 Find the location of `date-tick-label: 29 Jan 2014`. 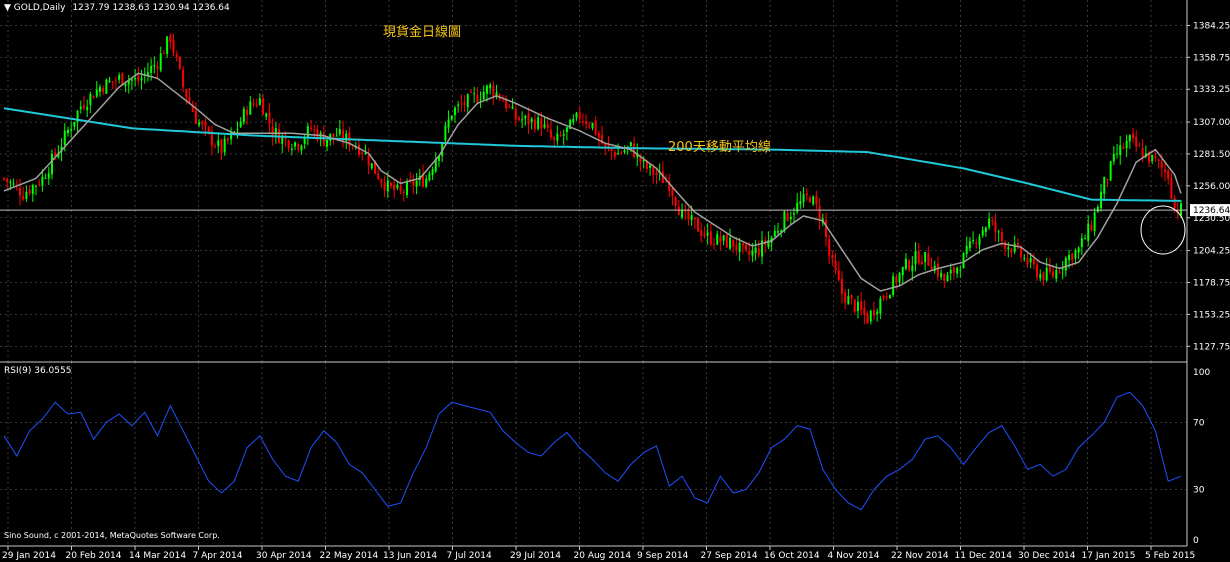

date-tick-label: 29 Jan 2014 is located at coordinates (29, 556).